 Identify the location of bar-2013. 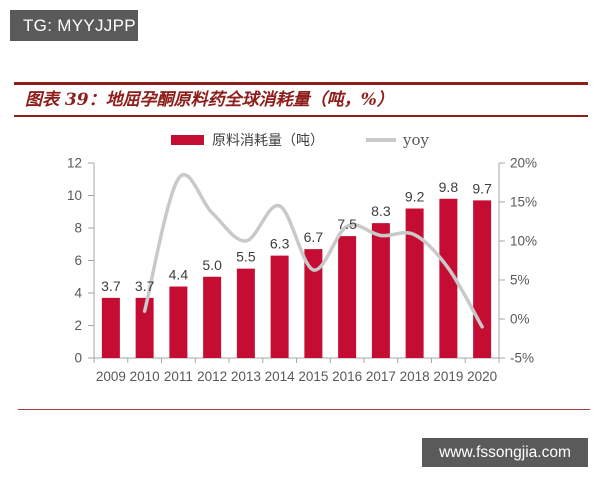
(245, 313).